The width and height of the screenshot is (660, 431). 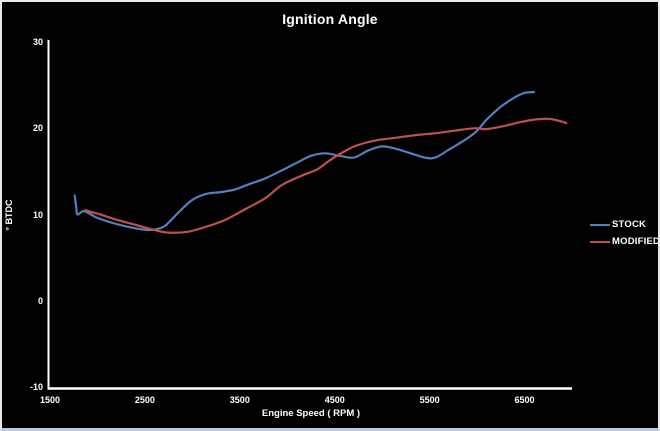 What do you see at coordinates (40, 300) in the screenshot?
I see `y-tick-label-0: 0` at bounding box center [40, 300].